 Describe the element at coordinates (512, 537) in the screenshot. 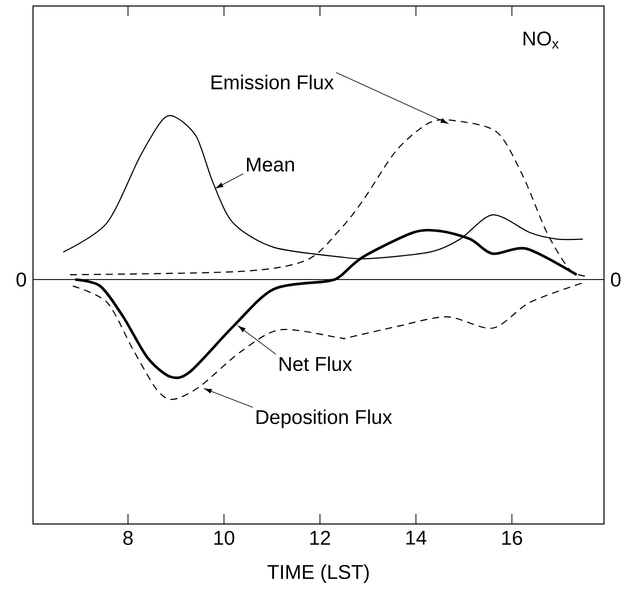

I see `x-tick-label: 16` at that location.